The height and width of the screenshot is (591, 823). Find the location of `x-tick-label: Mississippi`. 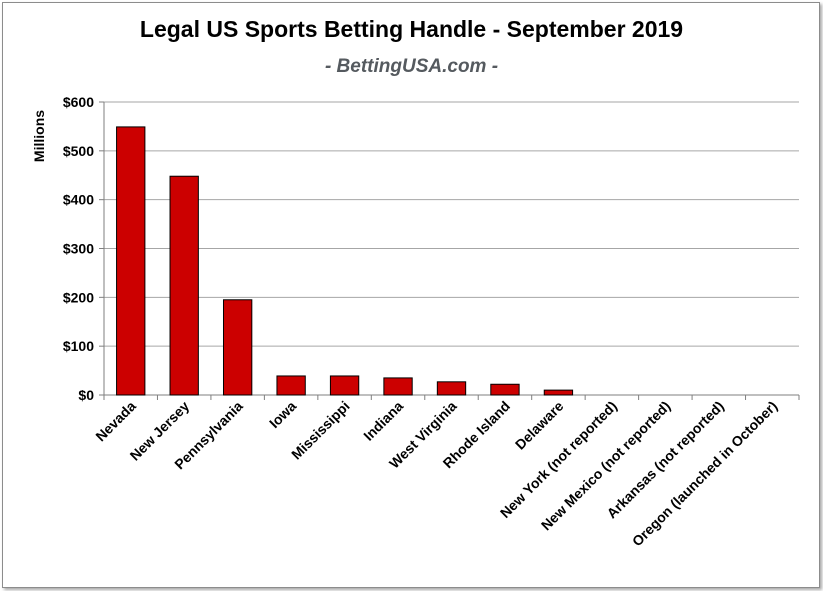

x-tick-label: Mississippi is located at coordinates (320, 430).